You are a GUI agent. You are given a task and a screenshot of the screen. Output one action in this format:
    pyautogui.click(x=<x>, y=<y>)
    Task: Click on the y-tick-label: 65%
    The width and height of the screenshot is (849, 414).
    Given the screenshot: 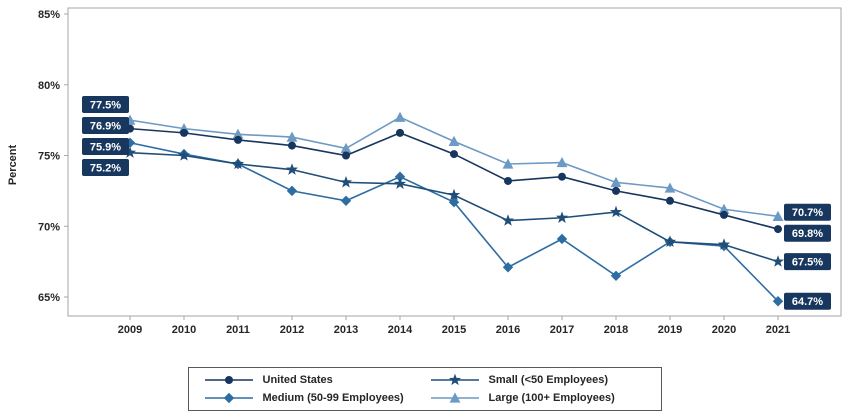 What is the action you would take?
    pyautogui.click(x=49, y=298)
    